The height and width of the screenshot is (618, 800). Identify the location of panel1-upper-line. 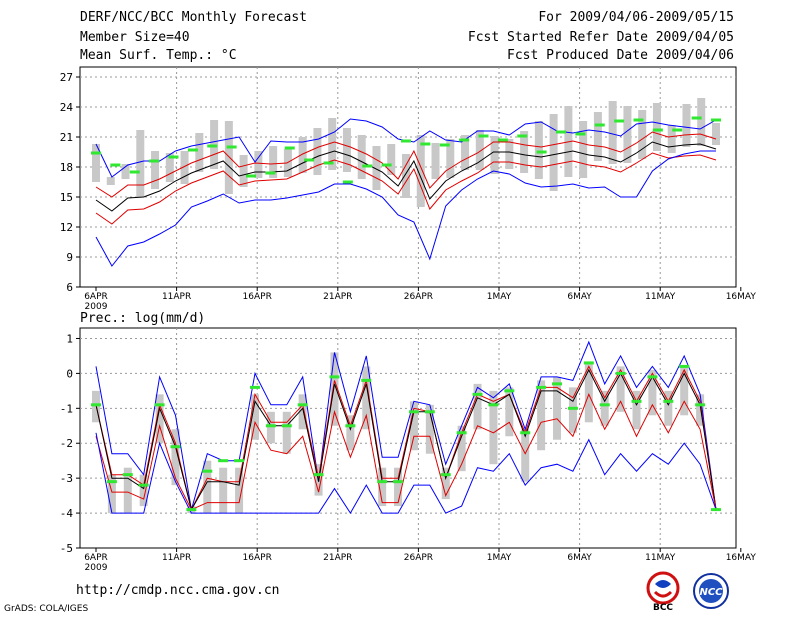
(406, 164).